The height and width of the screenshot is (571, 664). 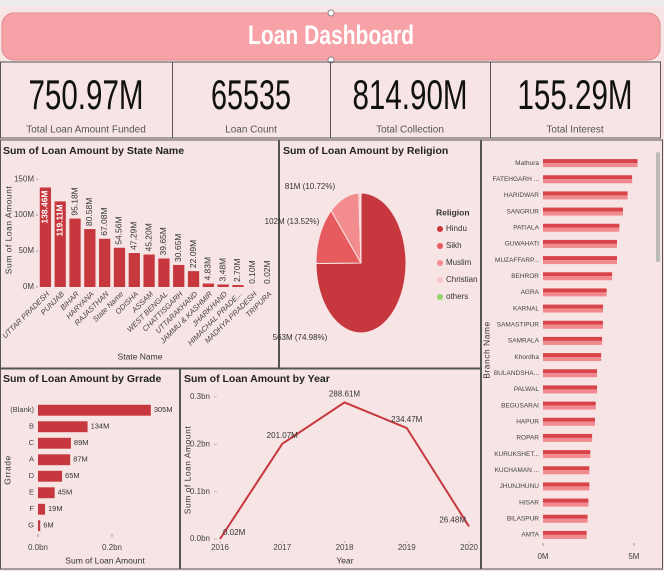 What do you see at coordinates (257, 379) in the screenshot?
I see `chart-title: Sum of Loan Amount by Year` at bounding box center [257, 379].